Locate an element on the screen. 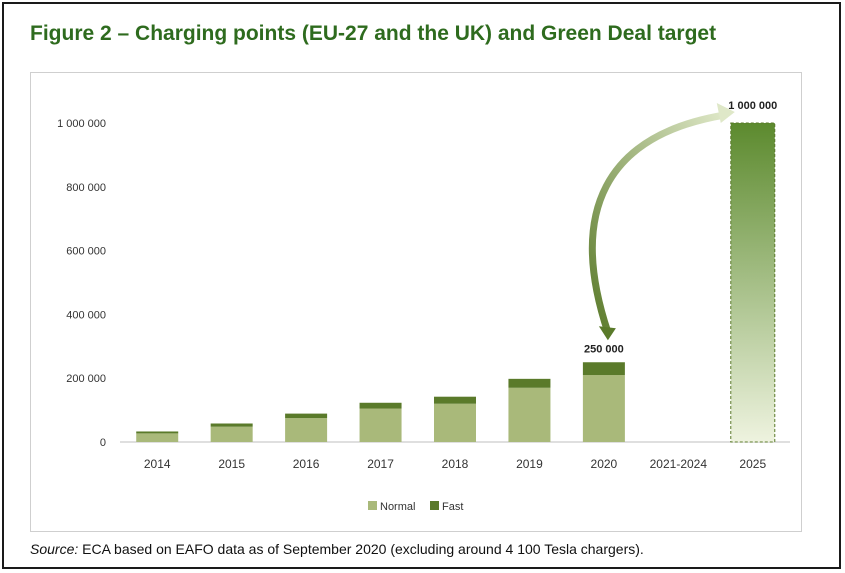  bar-normal-2015 is located at coordinates (231, 434).